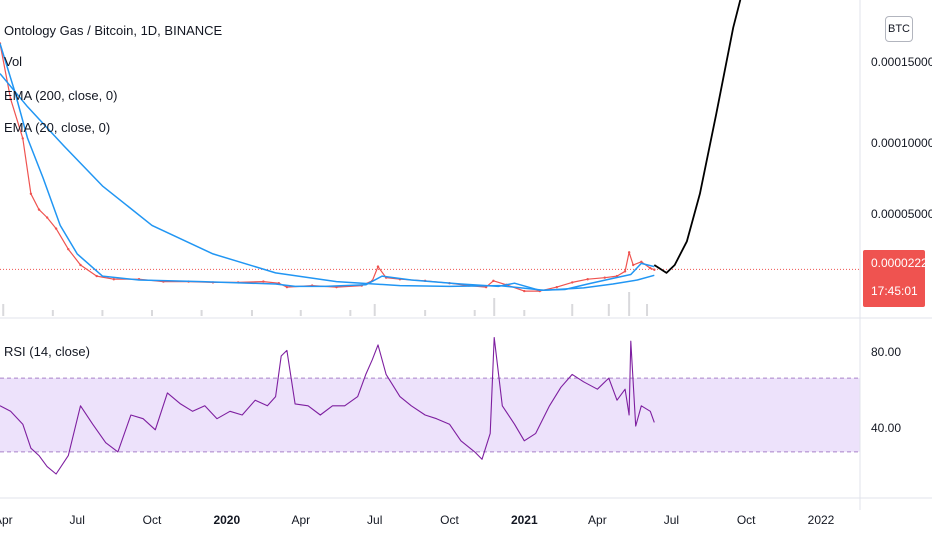 The image size is (932, 550). I want to click on last-price-label: 0.00002227 17:45:01, so click(897, 278).